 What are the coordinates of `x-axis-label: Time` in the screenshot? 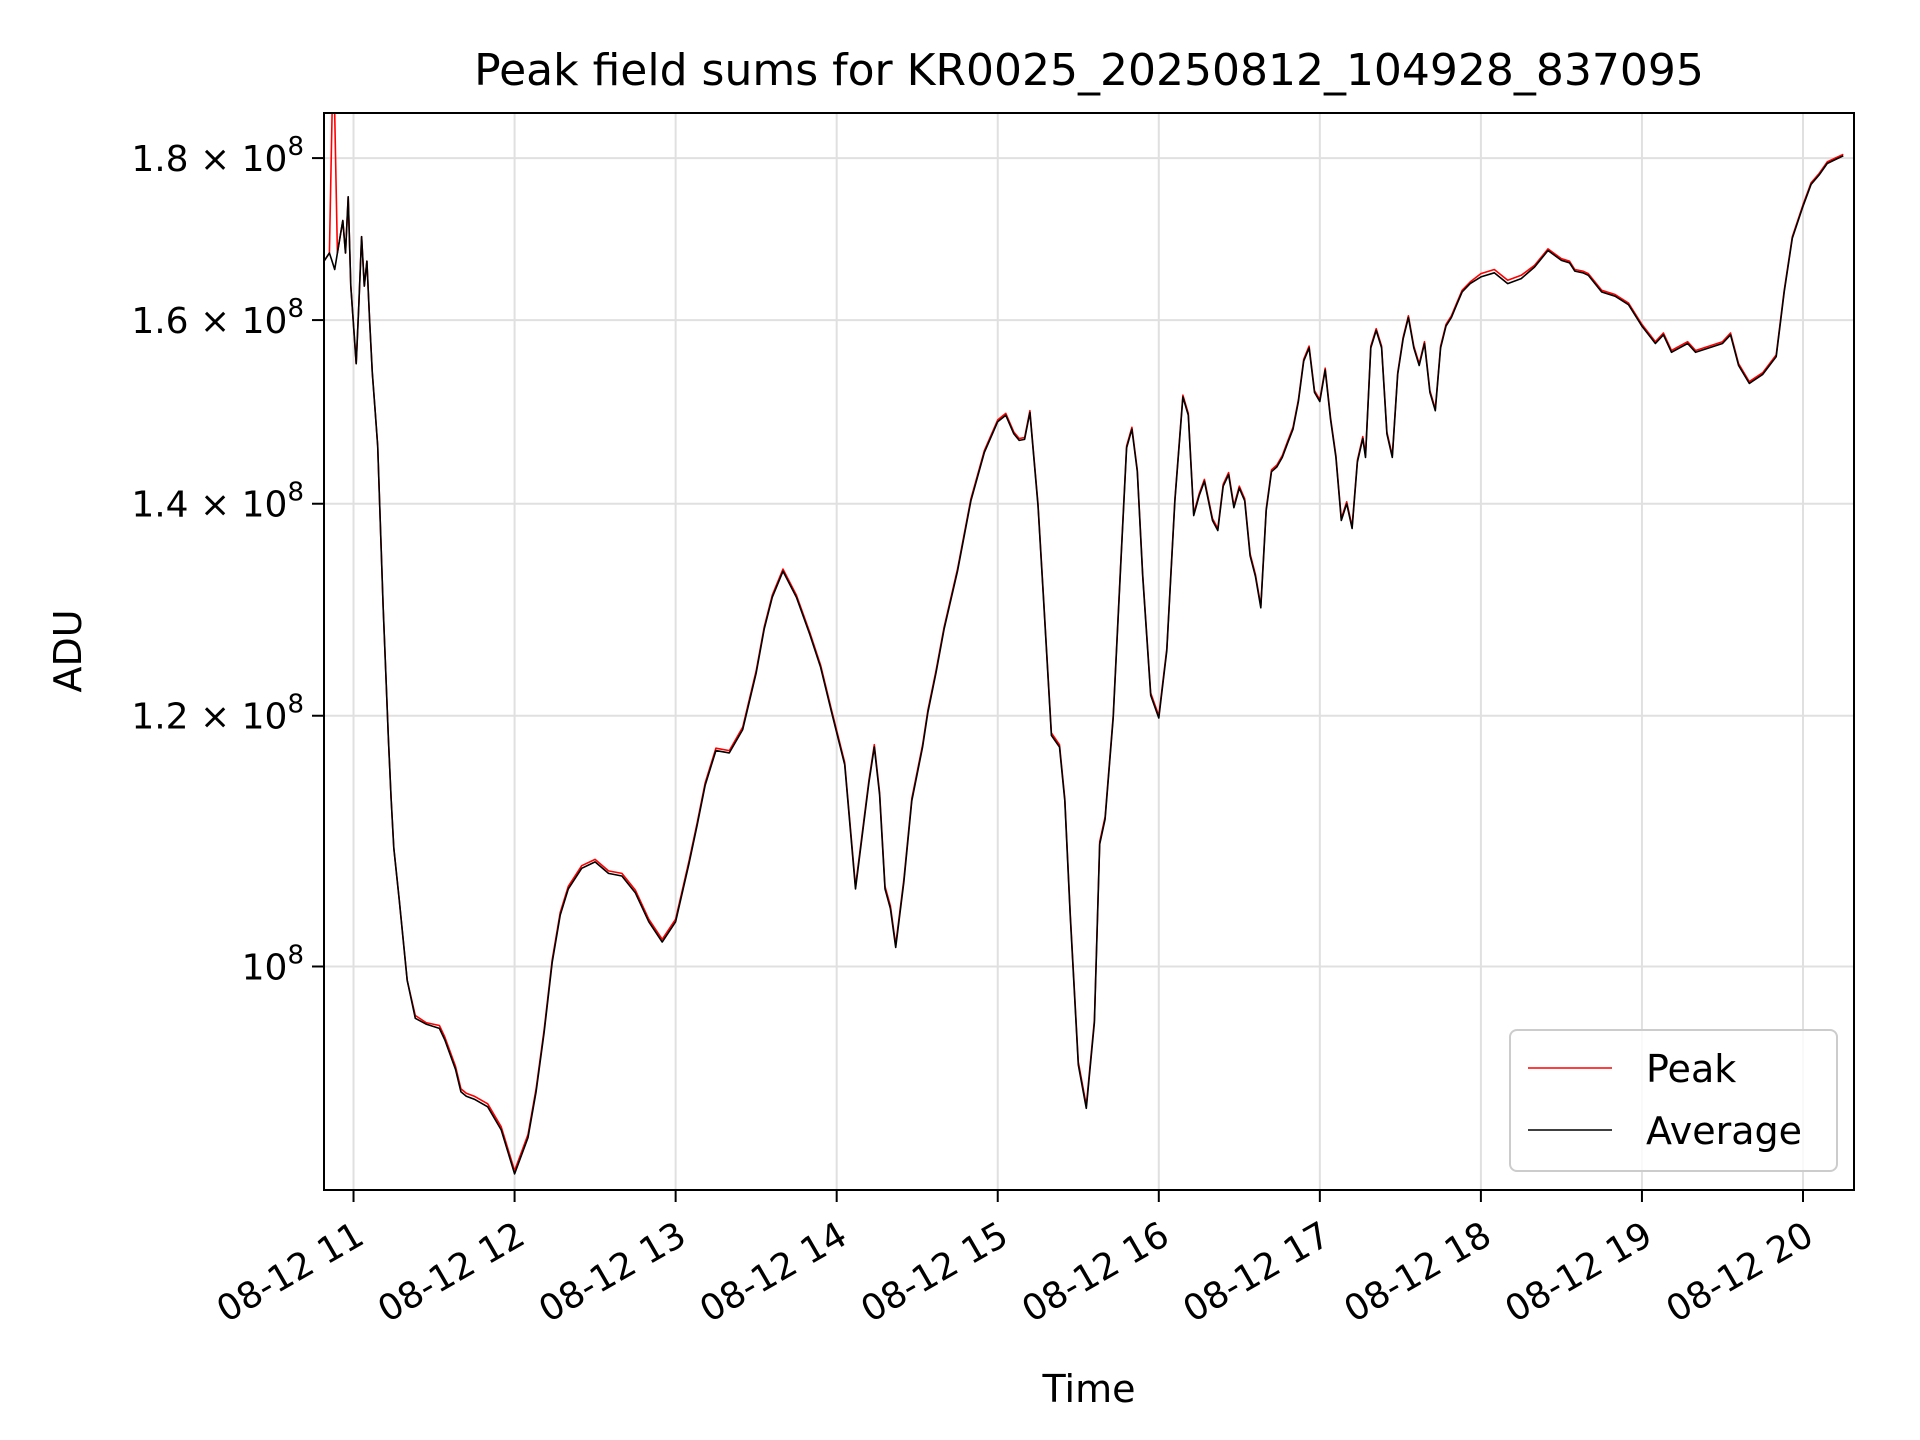 It's located at (1089, 1389).